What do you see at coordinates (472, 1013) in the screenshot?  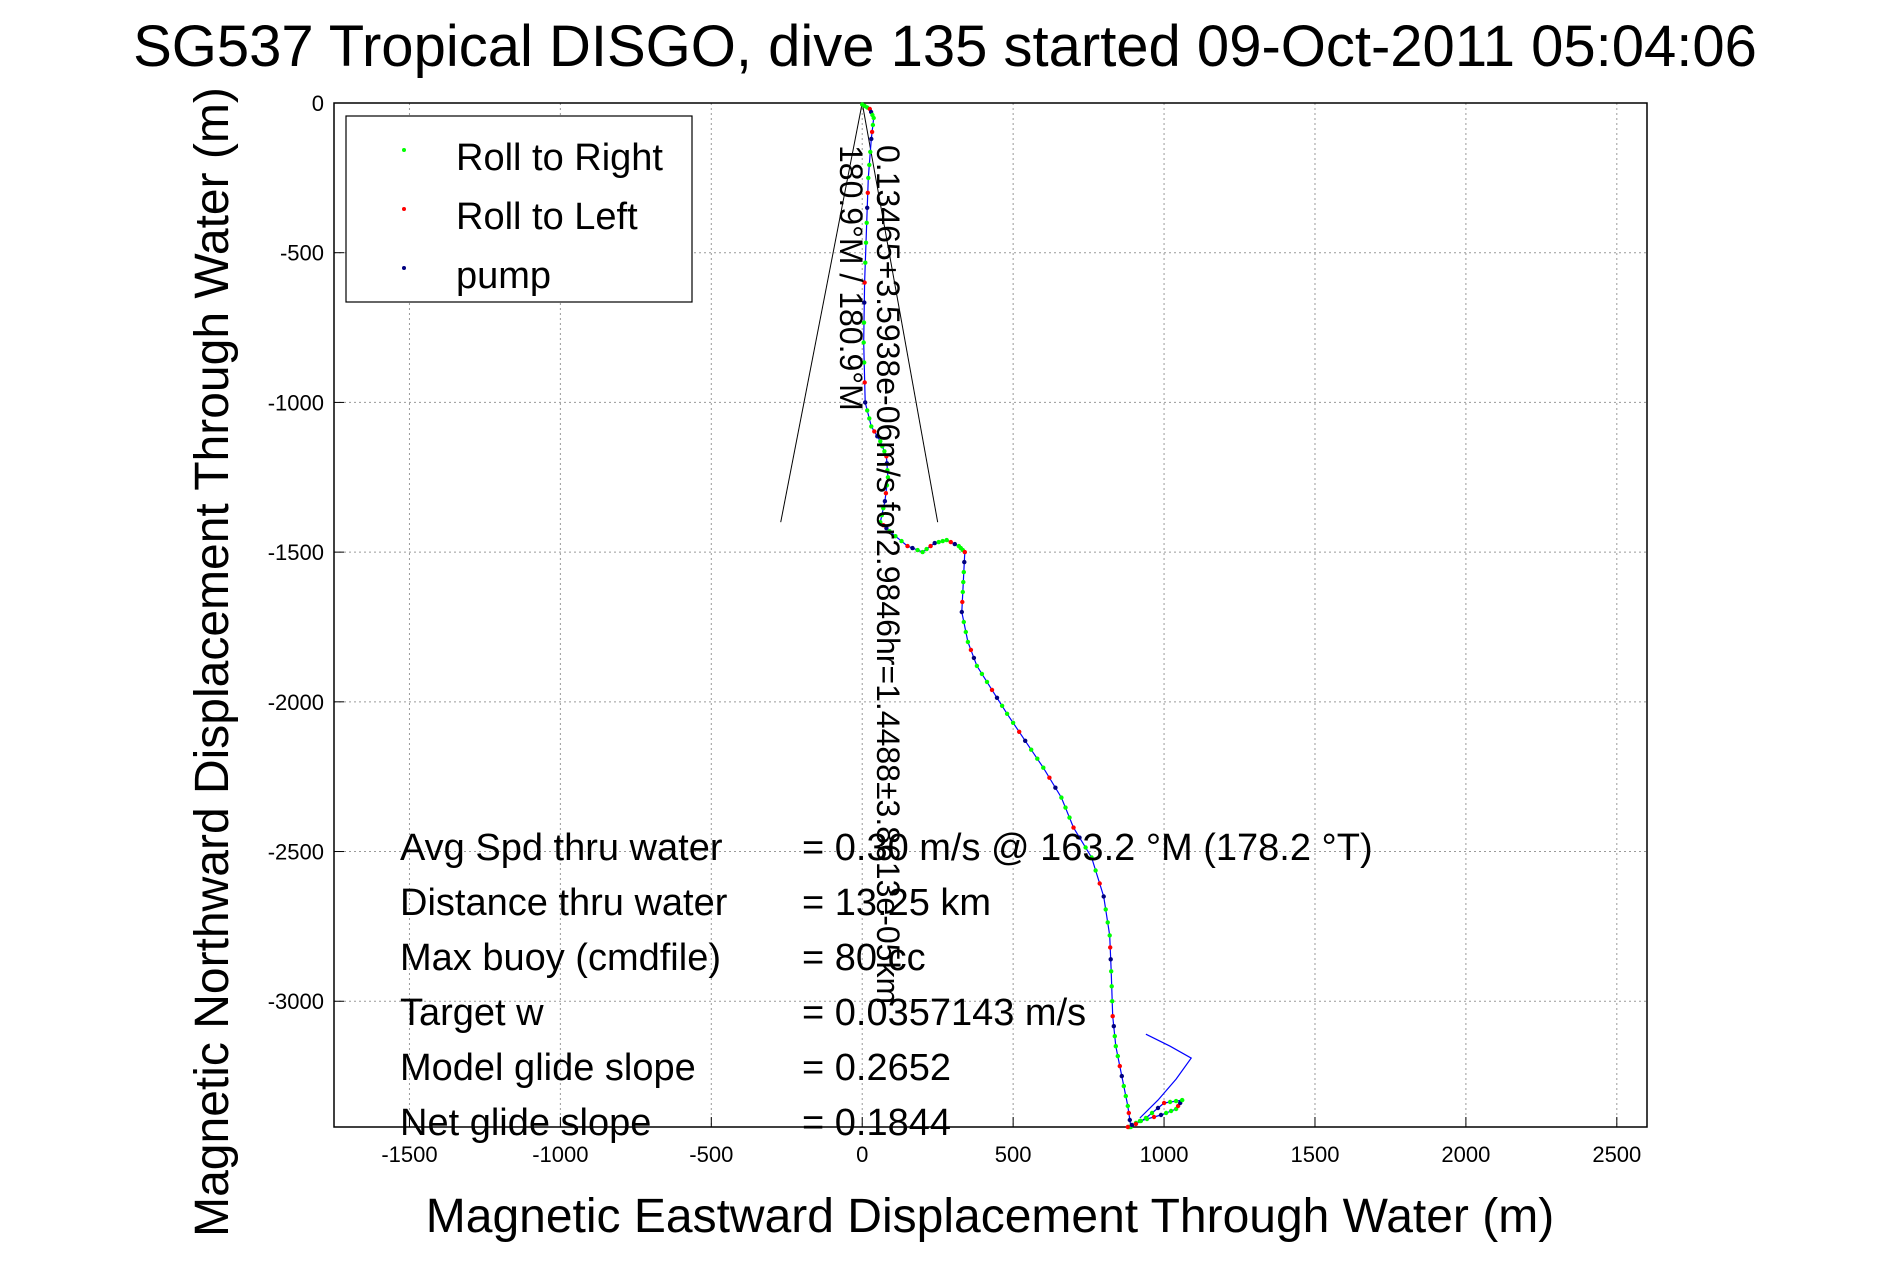 I see `stat-name: Target w` at bounding box center [472, 1013].